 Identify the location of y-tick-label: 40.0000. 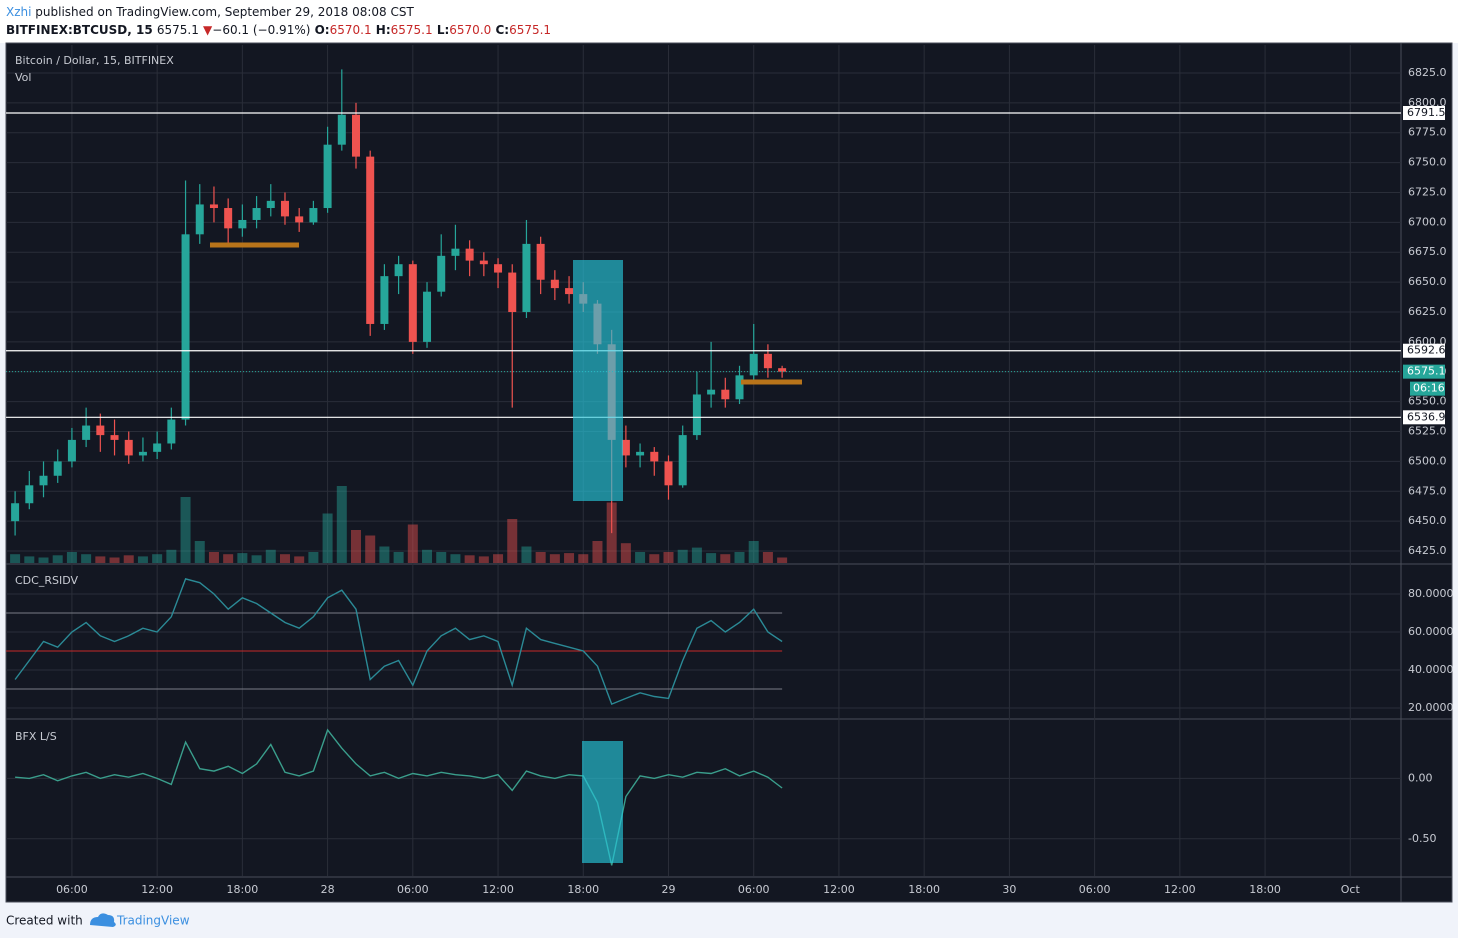
(1431, 669).